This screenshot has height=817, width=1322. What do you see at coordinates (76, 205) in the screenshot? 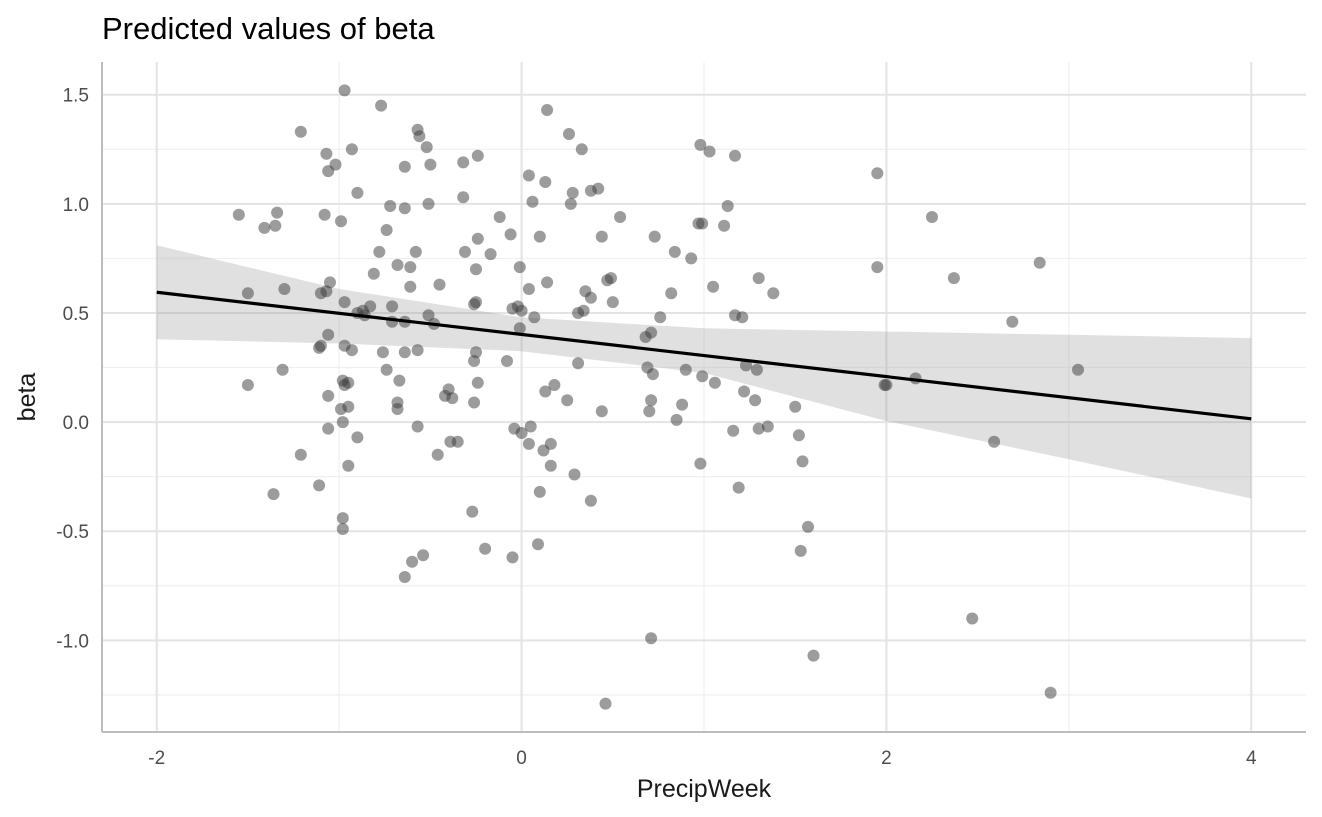
I see `y-tick-label: 1.0` at bounding box center [76, 205].